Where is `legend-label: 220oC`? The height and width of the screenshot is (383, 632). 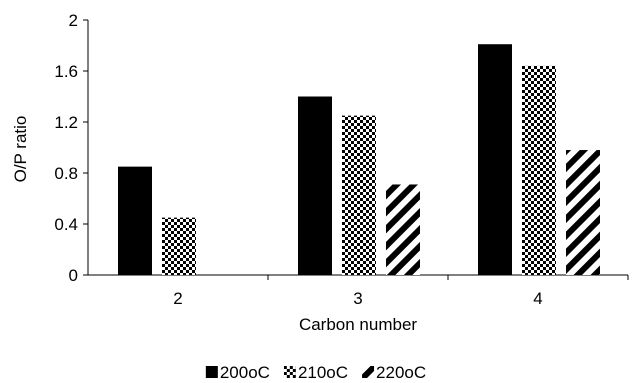
legend-label: 220oC is located at coordinates (401, 372).